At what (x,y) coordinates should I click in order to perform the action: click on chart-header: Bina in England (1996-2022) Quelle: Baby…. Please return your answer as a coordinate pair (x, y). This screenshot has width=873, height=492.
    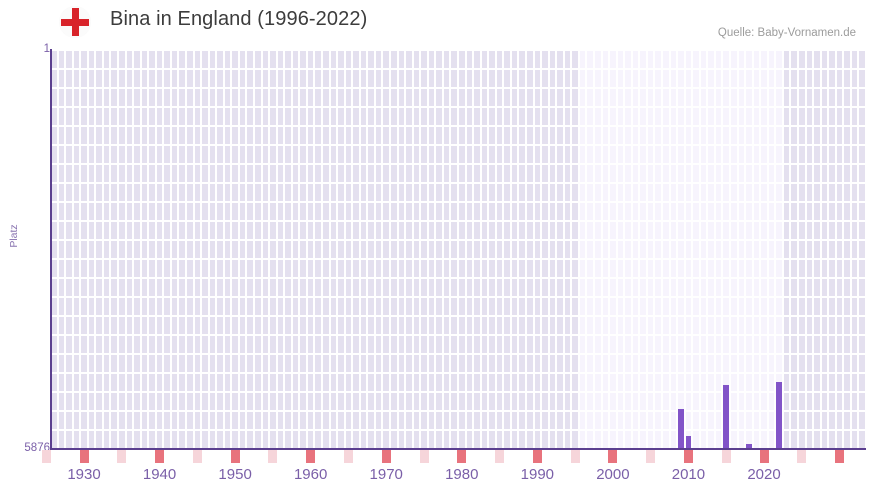
    Looking at the image, I should click on (436, 22).